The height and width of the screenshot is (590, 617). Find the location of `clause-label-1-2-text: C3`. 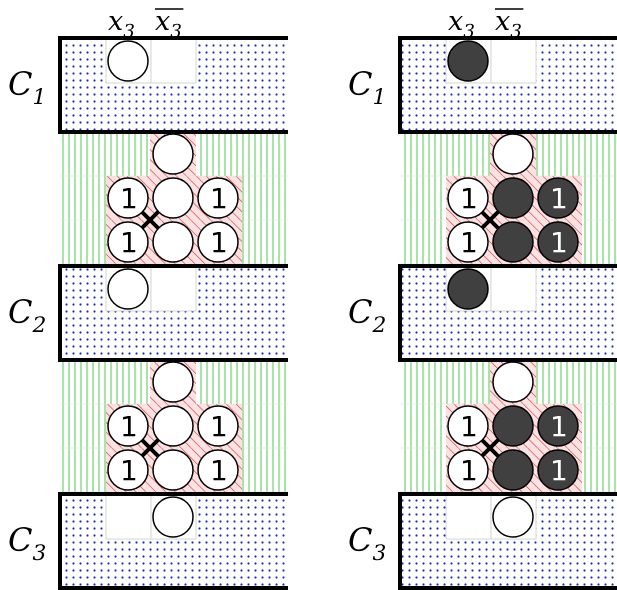

clause-label-1-2-text: C3 is located at coordinates (367, 543).